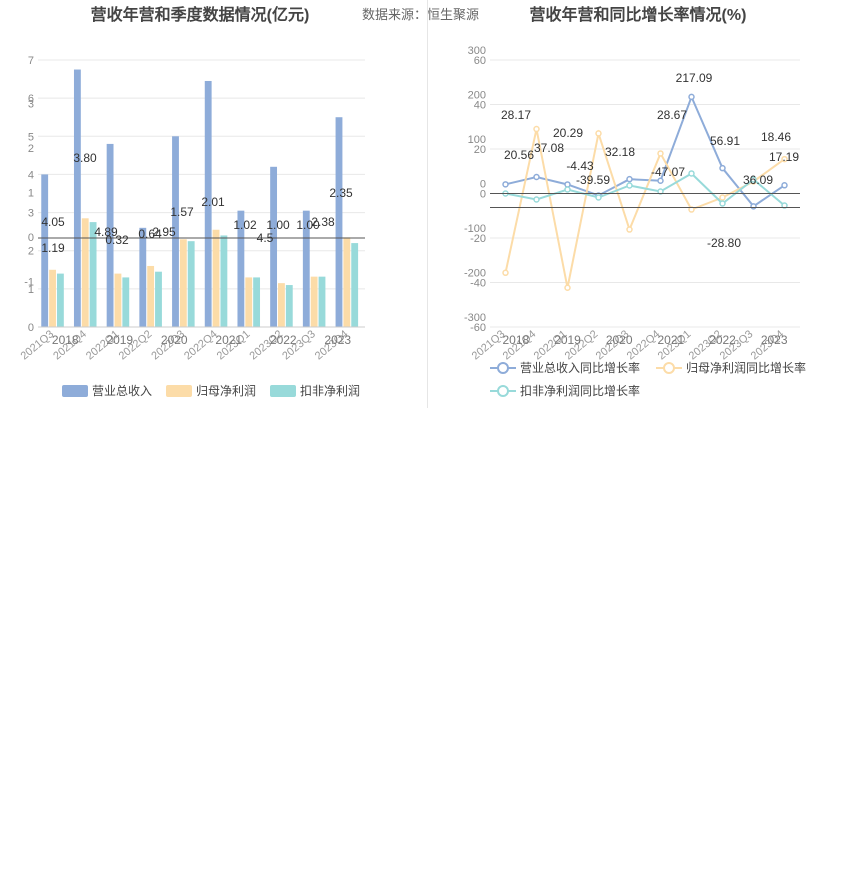 This screenshot has height=890, width=850. Describe the element at coordinates (475, 318) in the screenshot. I see `y-tick-label-secondary: -300` at that location.